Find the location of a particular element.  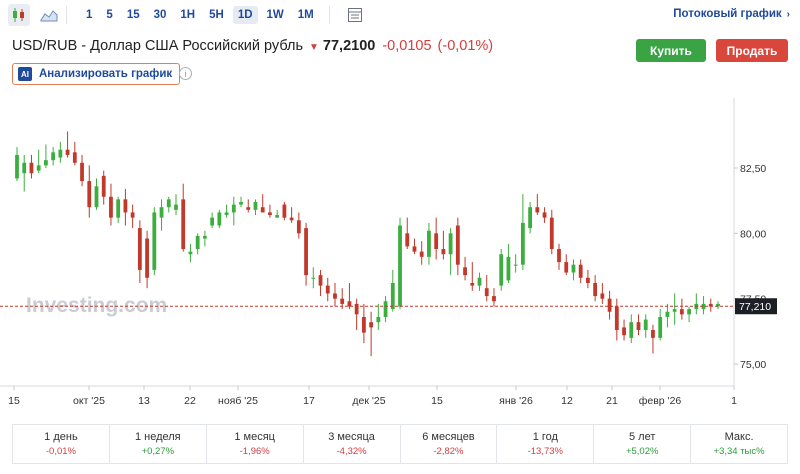

performance-cell: 1 неделя +0,27% is located at coordinates (158, 444).